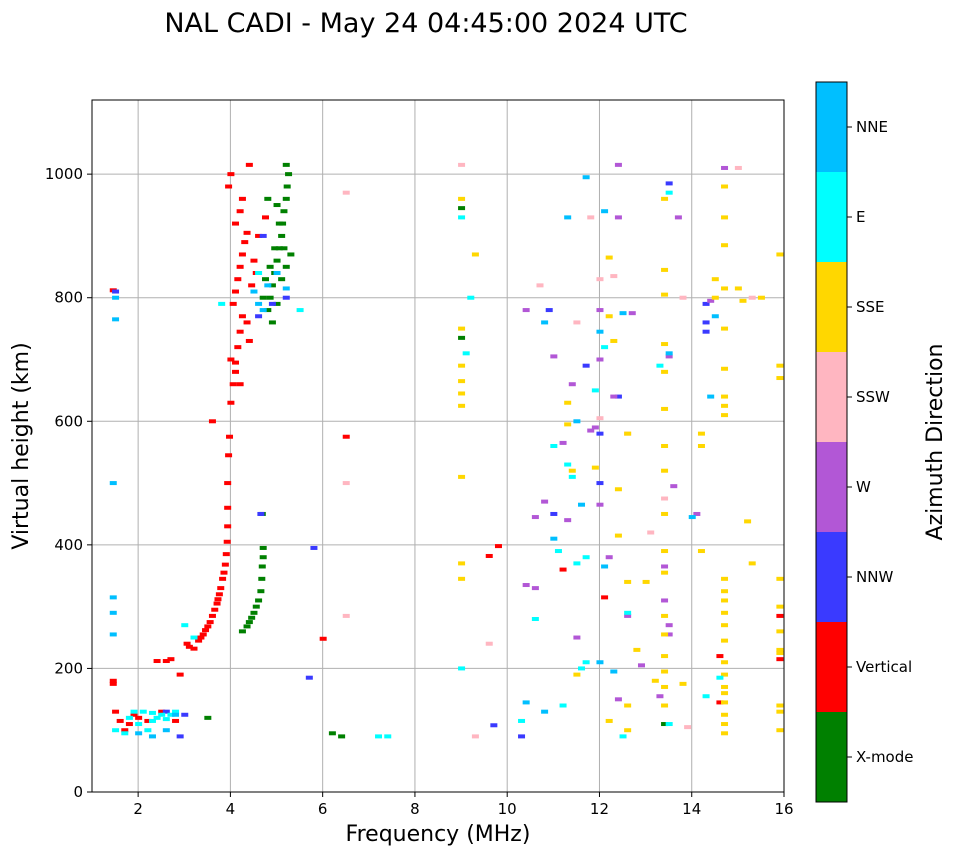  Describe the element at coordinates (873, 397) in the screenshot. I see `colorbar-label: SSW` at that location.